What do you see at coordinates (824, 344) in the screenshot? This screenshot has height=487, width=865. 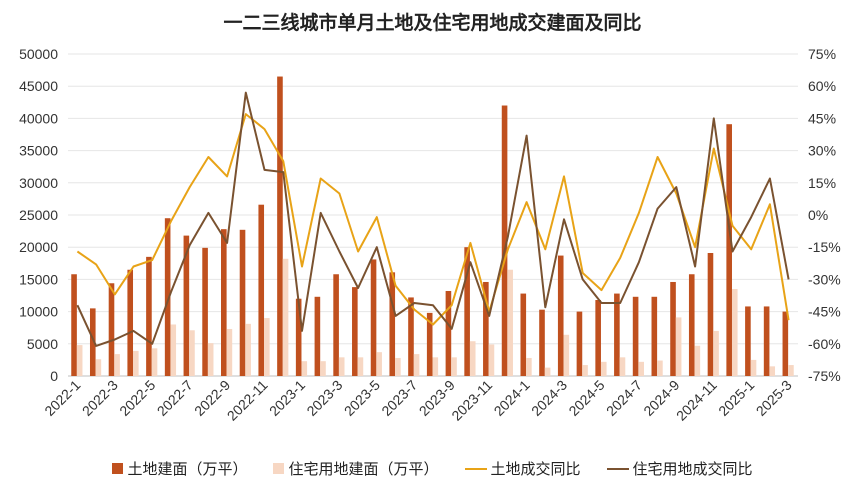 I see `y-right-tick-label: -60%` at bounding box center [824, 344].